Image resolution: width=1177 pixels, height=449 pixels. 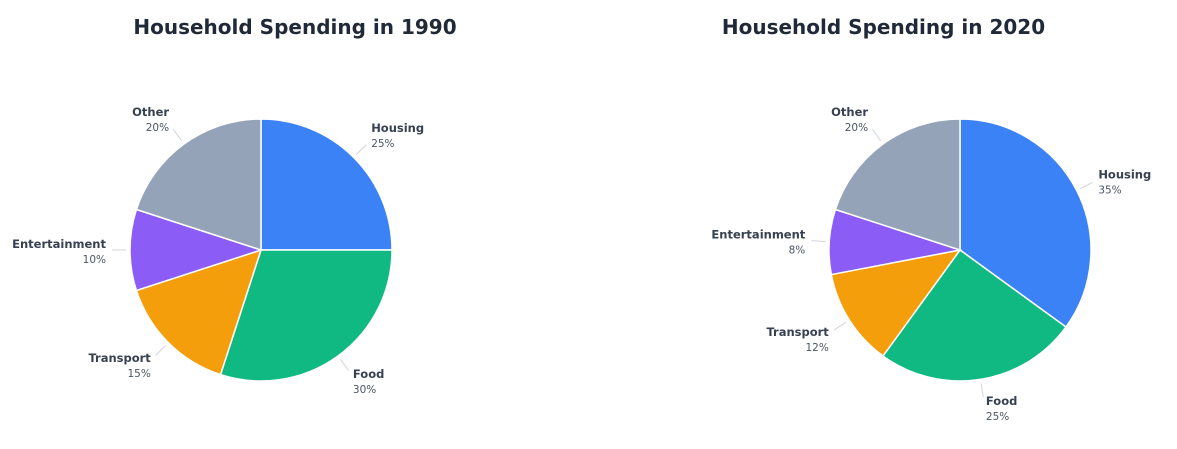 What do you see at coordinates (295, 27) in the screenshot?
I see `chart-title: Household Spending in 1990` at bounding box center [295, 27].